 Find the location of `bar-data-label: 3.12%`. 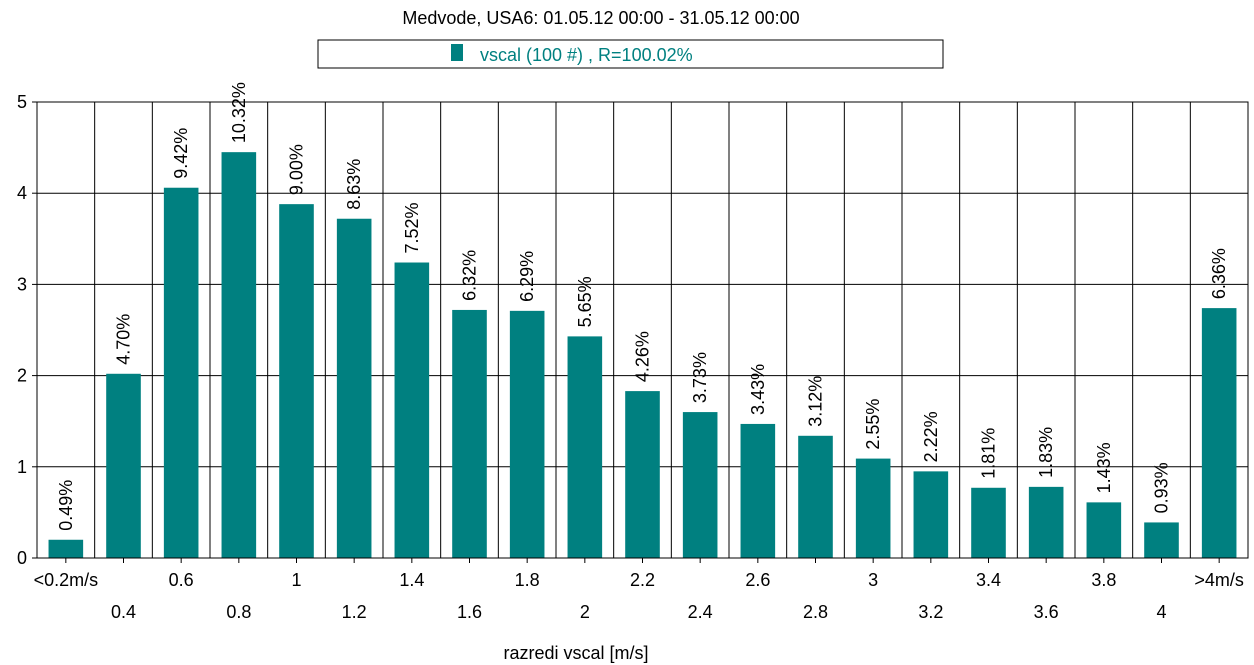

bar-data-label: 3.12% is located at coordinates (816, 401).